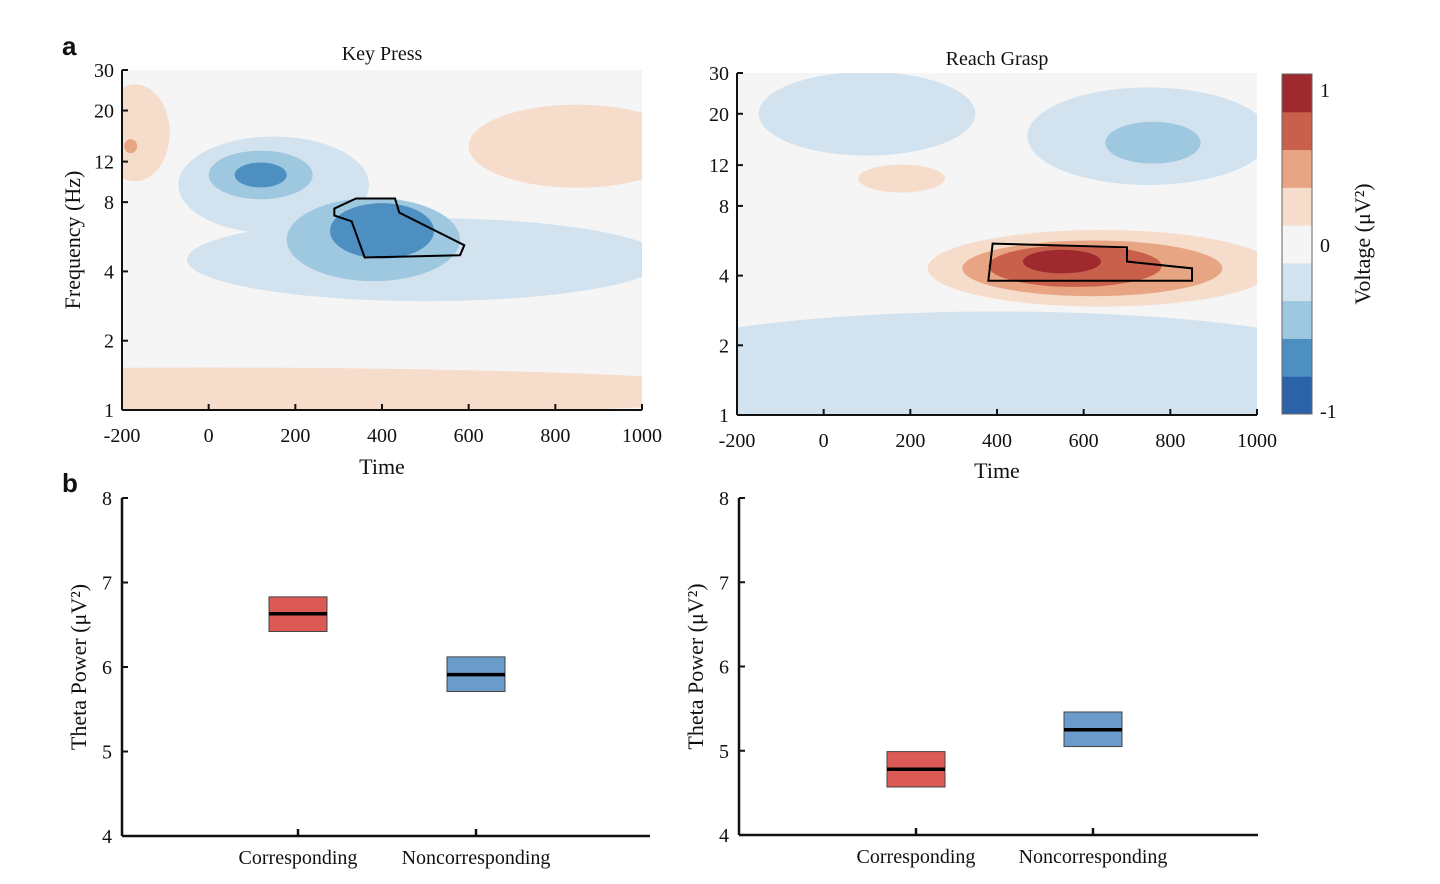 The width and height of the screenshot is (1440, 884). Describe the element at coordinates (1362, 243) in the screenshot. I see `colorbar-label: Voltage (μV²)` at that location.